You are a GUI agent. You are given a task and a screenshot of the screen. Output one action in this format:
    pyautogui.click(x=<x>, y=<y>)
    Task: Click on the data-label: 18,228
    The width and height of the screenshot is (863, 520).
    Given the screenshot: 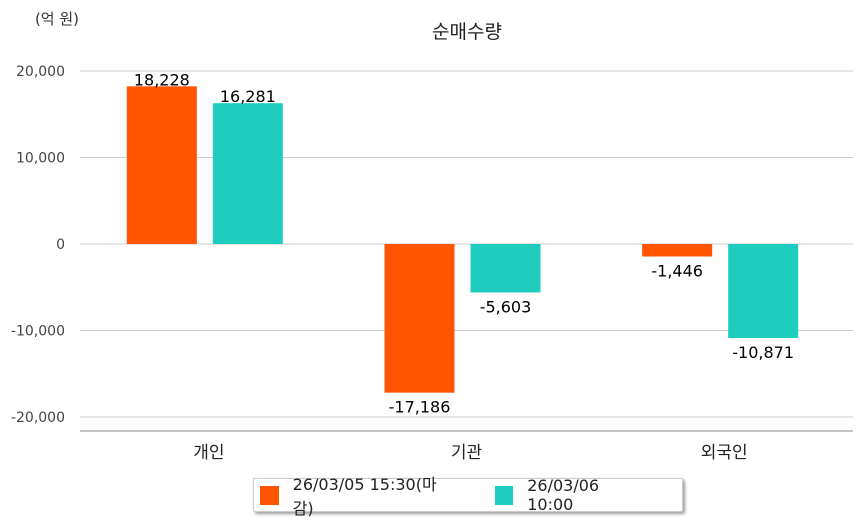 What is the action you would take?
    pyautogui.click(x=162, y=79)
    